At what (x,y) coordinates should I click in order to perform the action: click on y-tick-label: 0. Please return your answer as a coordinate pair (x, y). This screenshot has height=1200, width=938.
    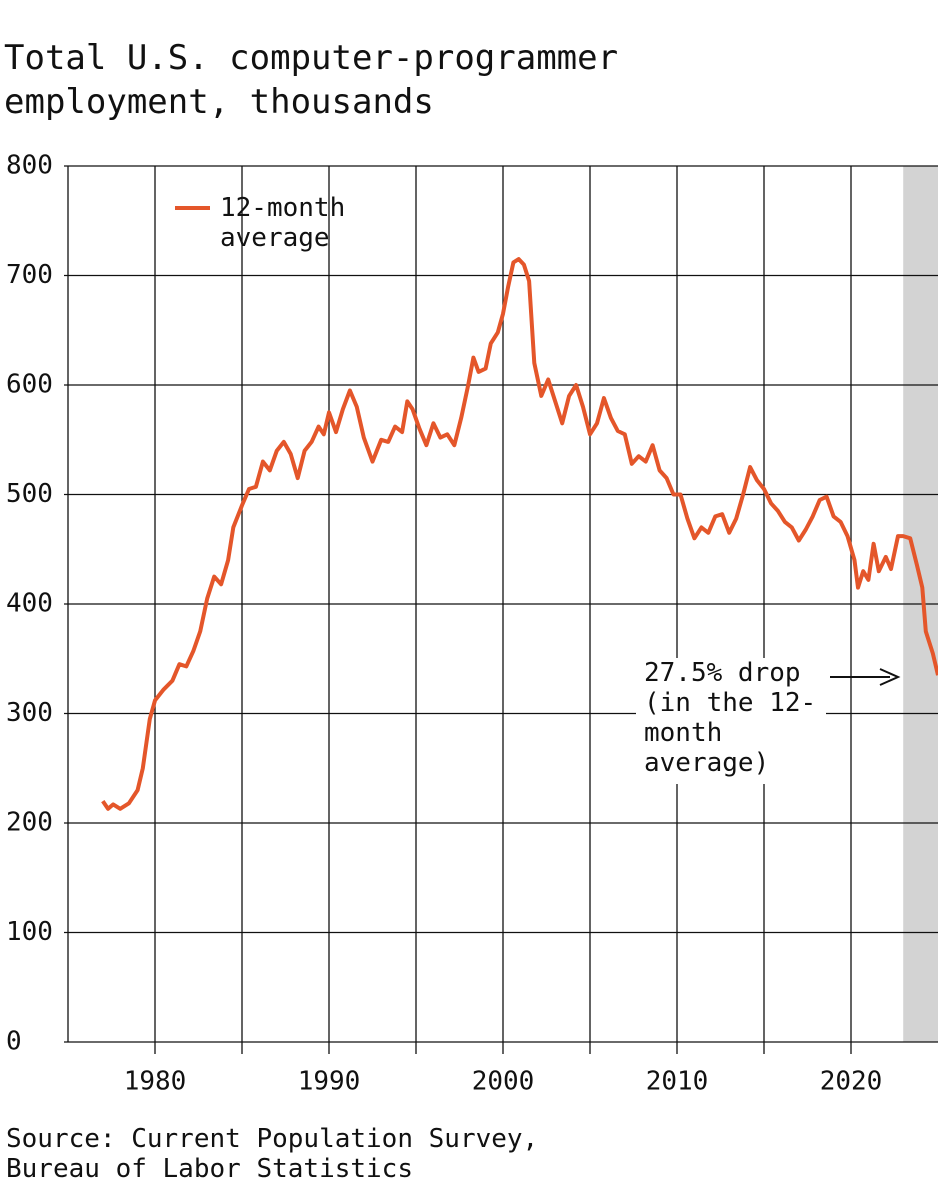
    Looking at the image, I should click on (14, 1042).